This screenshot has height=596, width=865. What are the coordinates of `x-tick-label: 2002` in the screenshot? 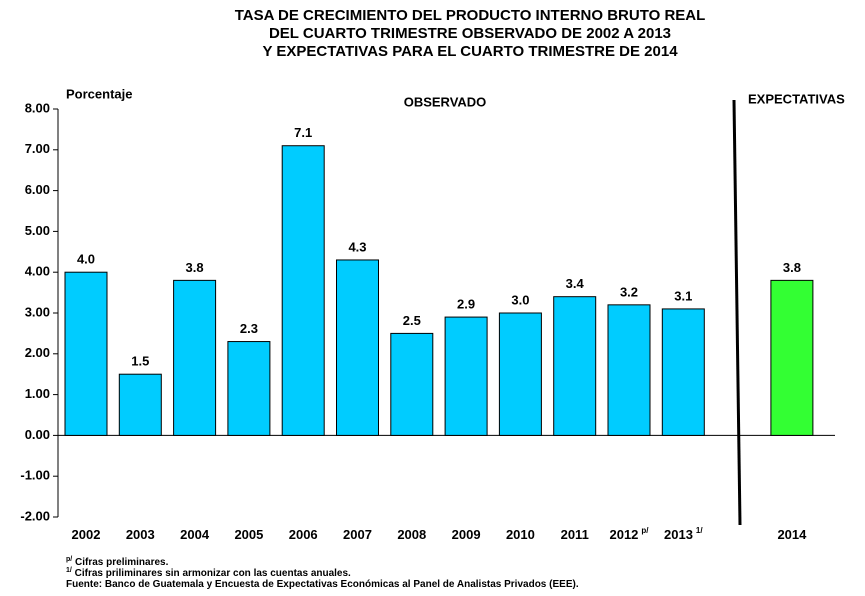 It's located at (86, 534).